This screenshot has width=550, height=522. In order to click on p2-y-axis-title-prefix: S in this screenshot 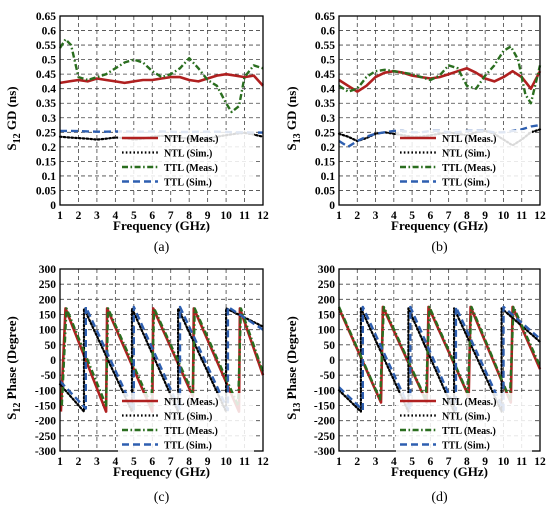, I will do `click(291, 146)`.